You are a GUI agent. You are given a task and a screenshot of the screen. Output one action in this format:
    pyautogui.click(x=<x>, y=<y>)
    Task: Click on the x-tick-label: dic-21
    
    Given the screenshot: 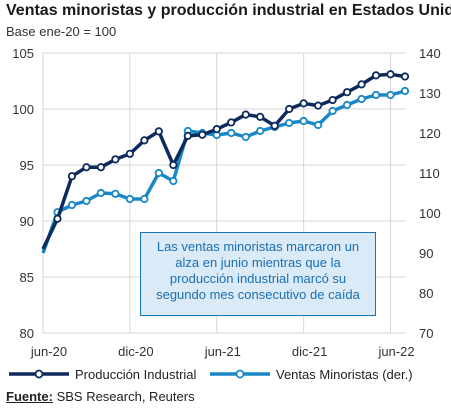 What is the action you would take?
    pyautogui.click(x=309, y=351)
    